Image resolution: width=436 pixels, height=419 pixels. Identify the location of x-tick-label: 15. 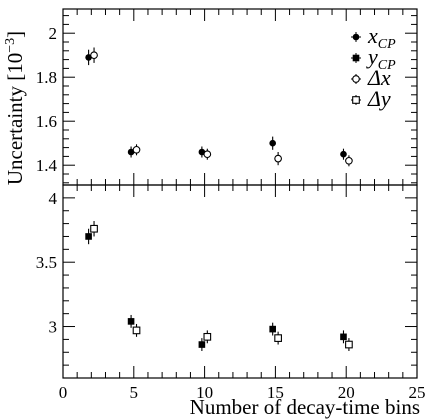
(275, 392).